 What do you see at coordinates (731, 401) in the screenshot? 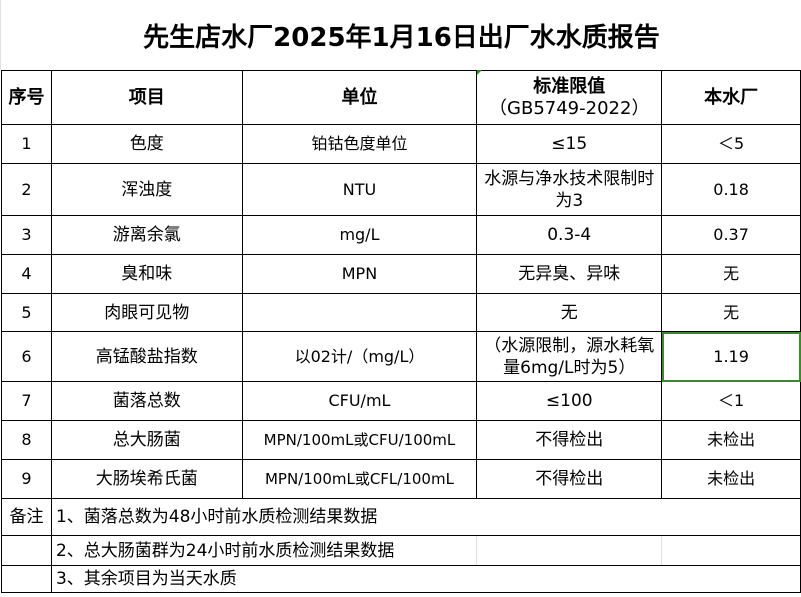
I see `plant-value: ＜1` at bounding box center [731, 401].